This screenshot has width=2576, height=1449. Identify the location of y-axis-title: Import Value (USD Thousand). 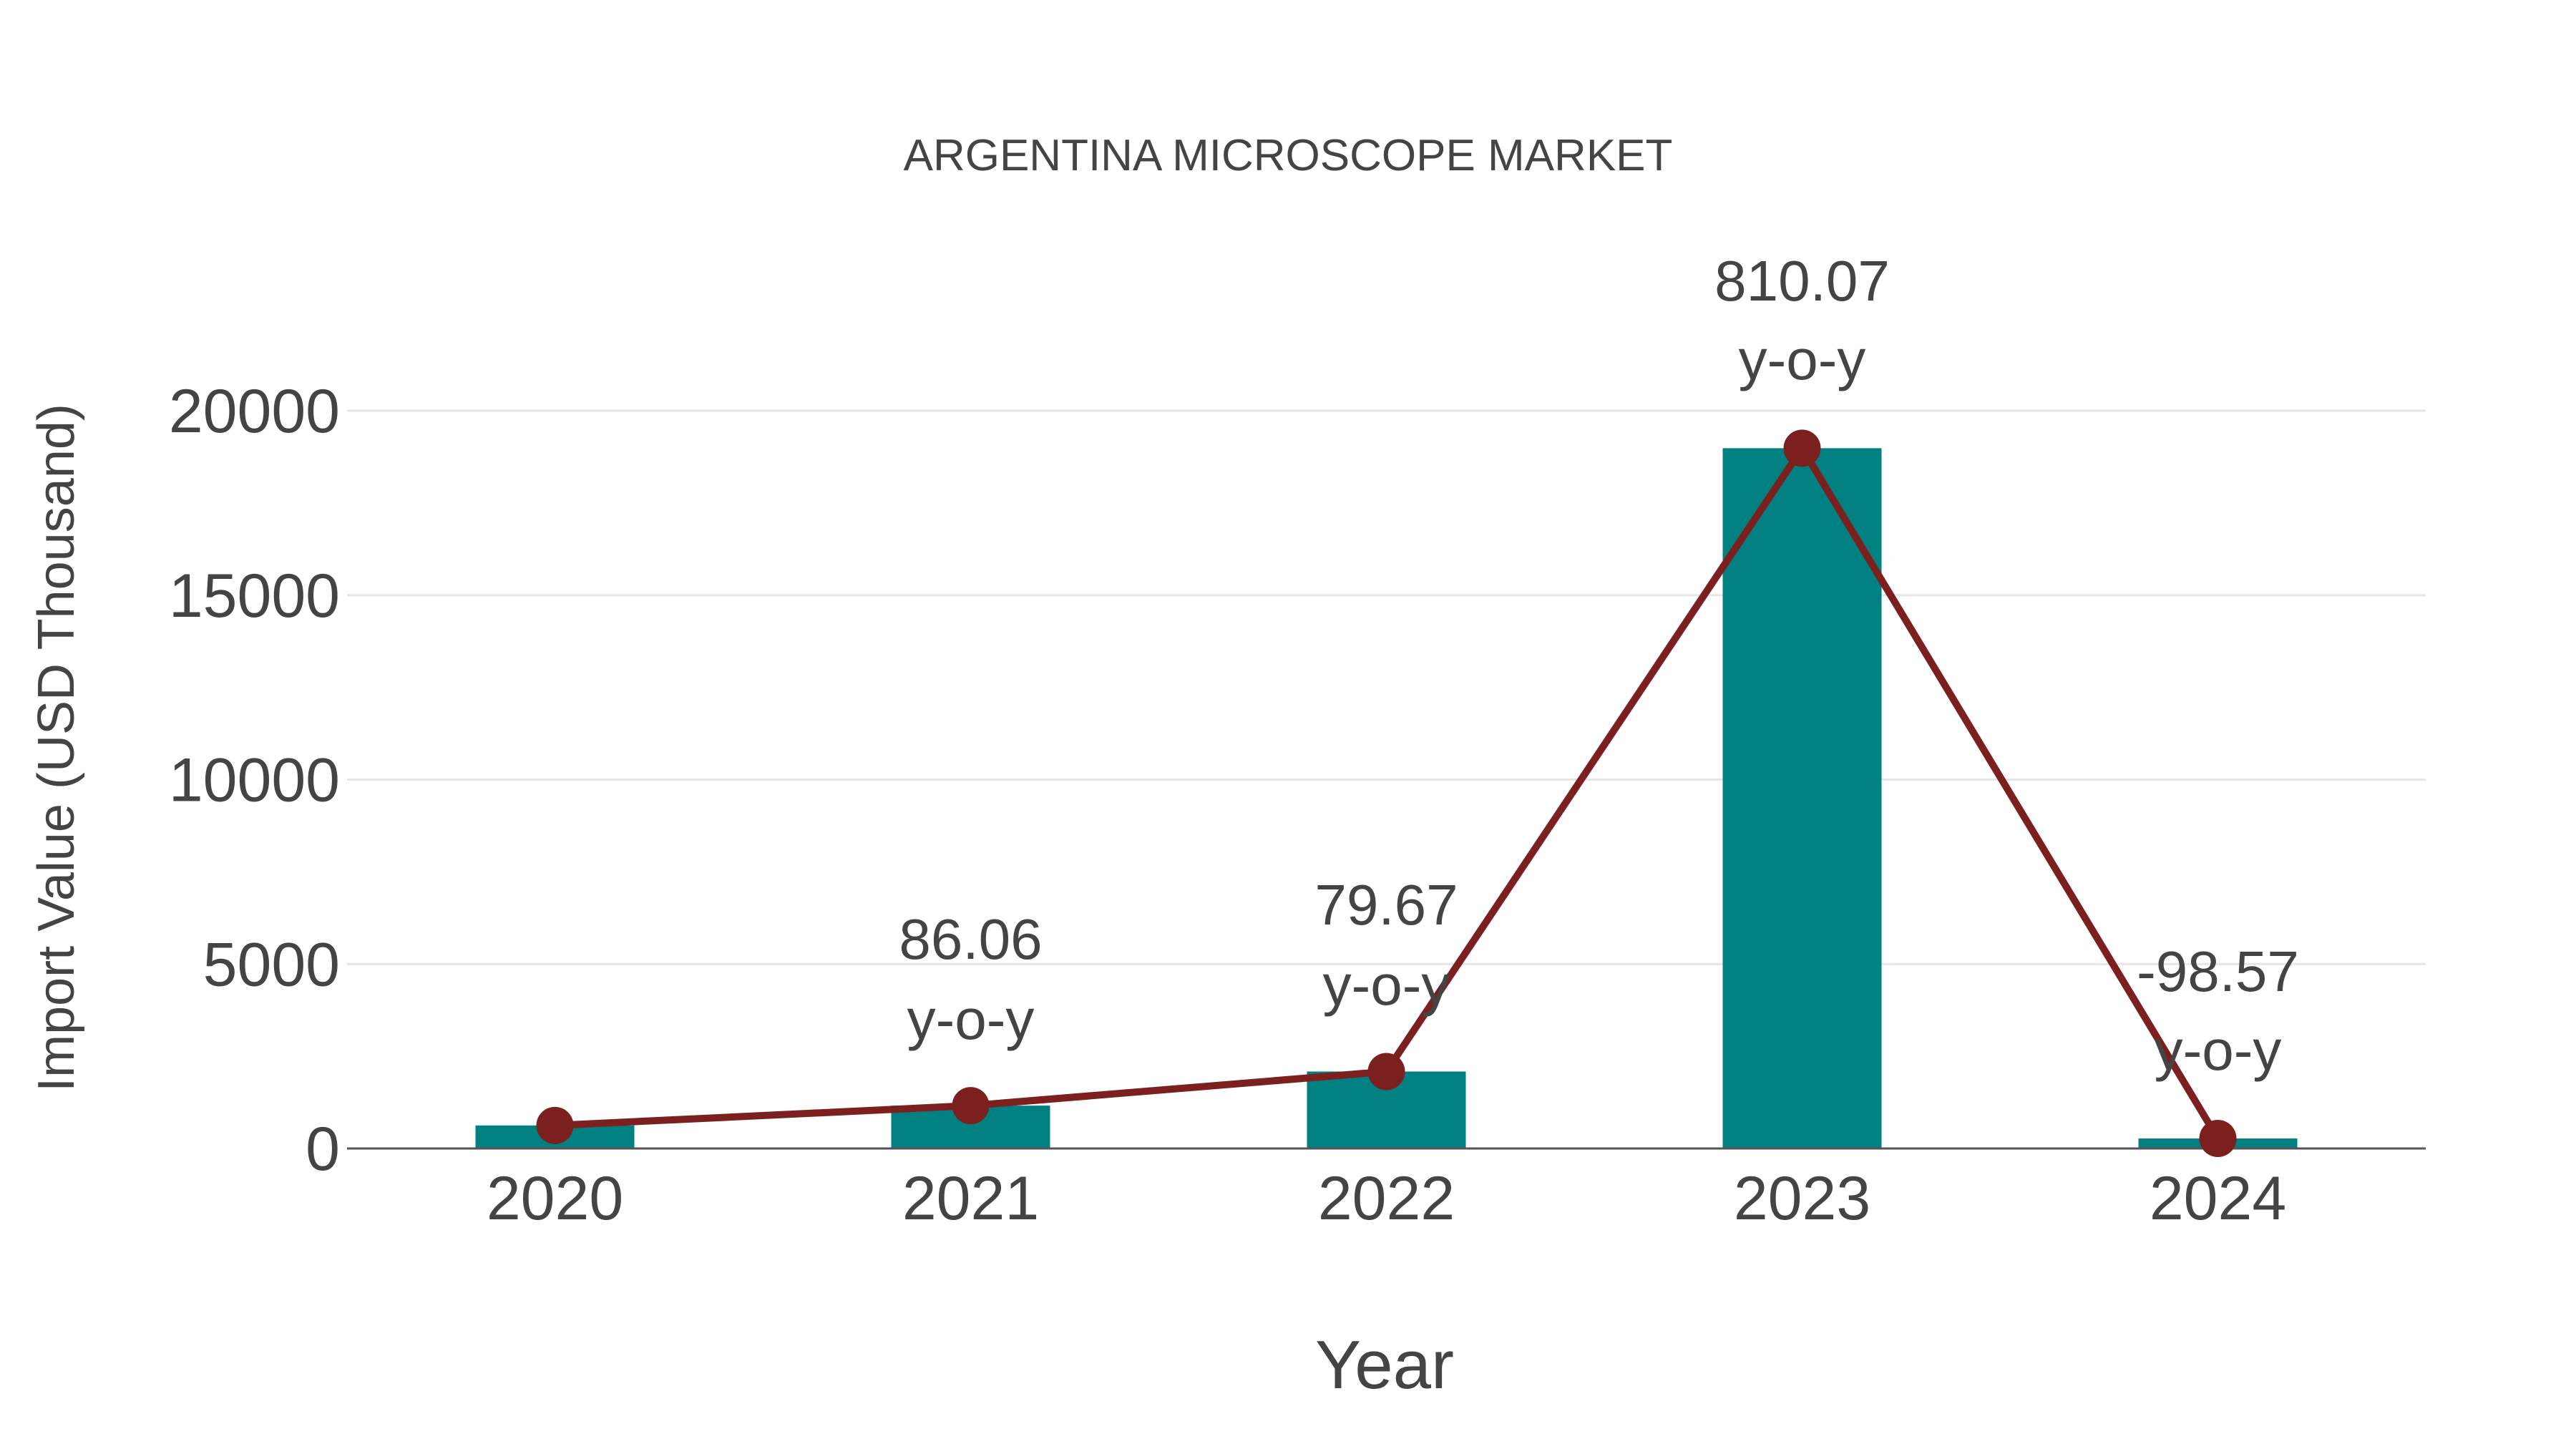
(56, 748).